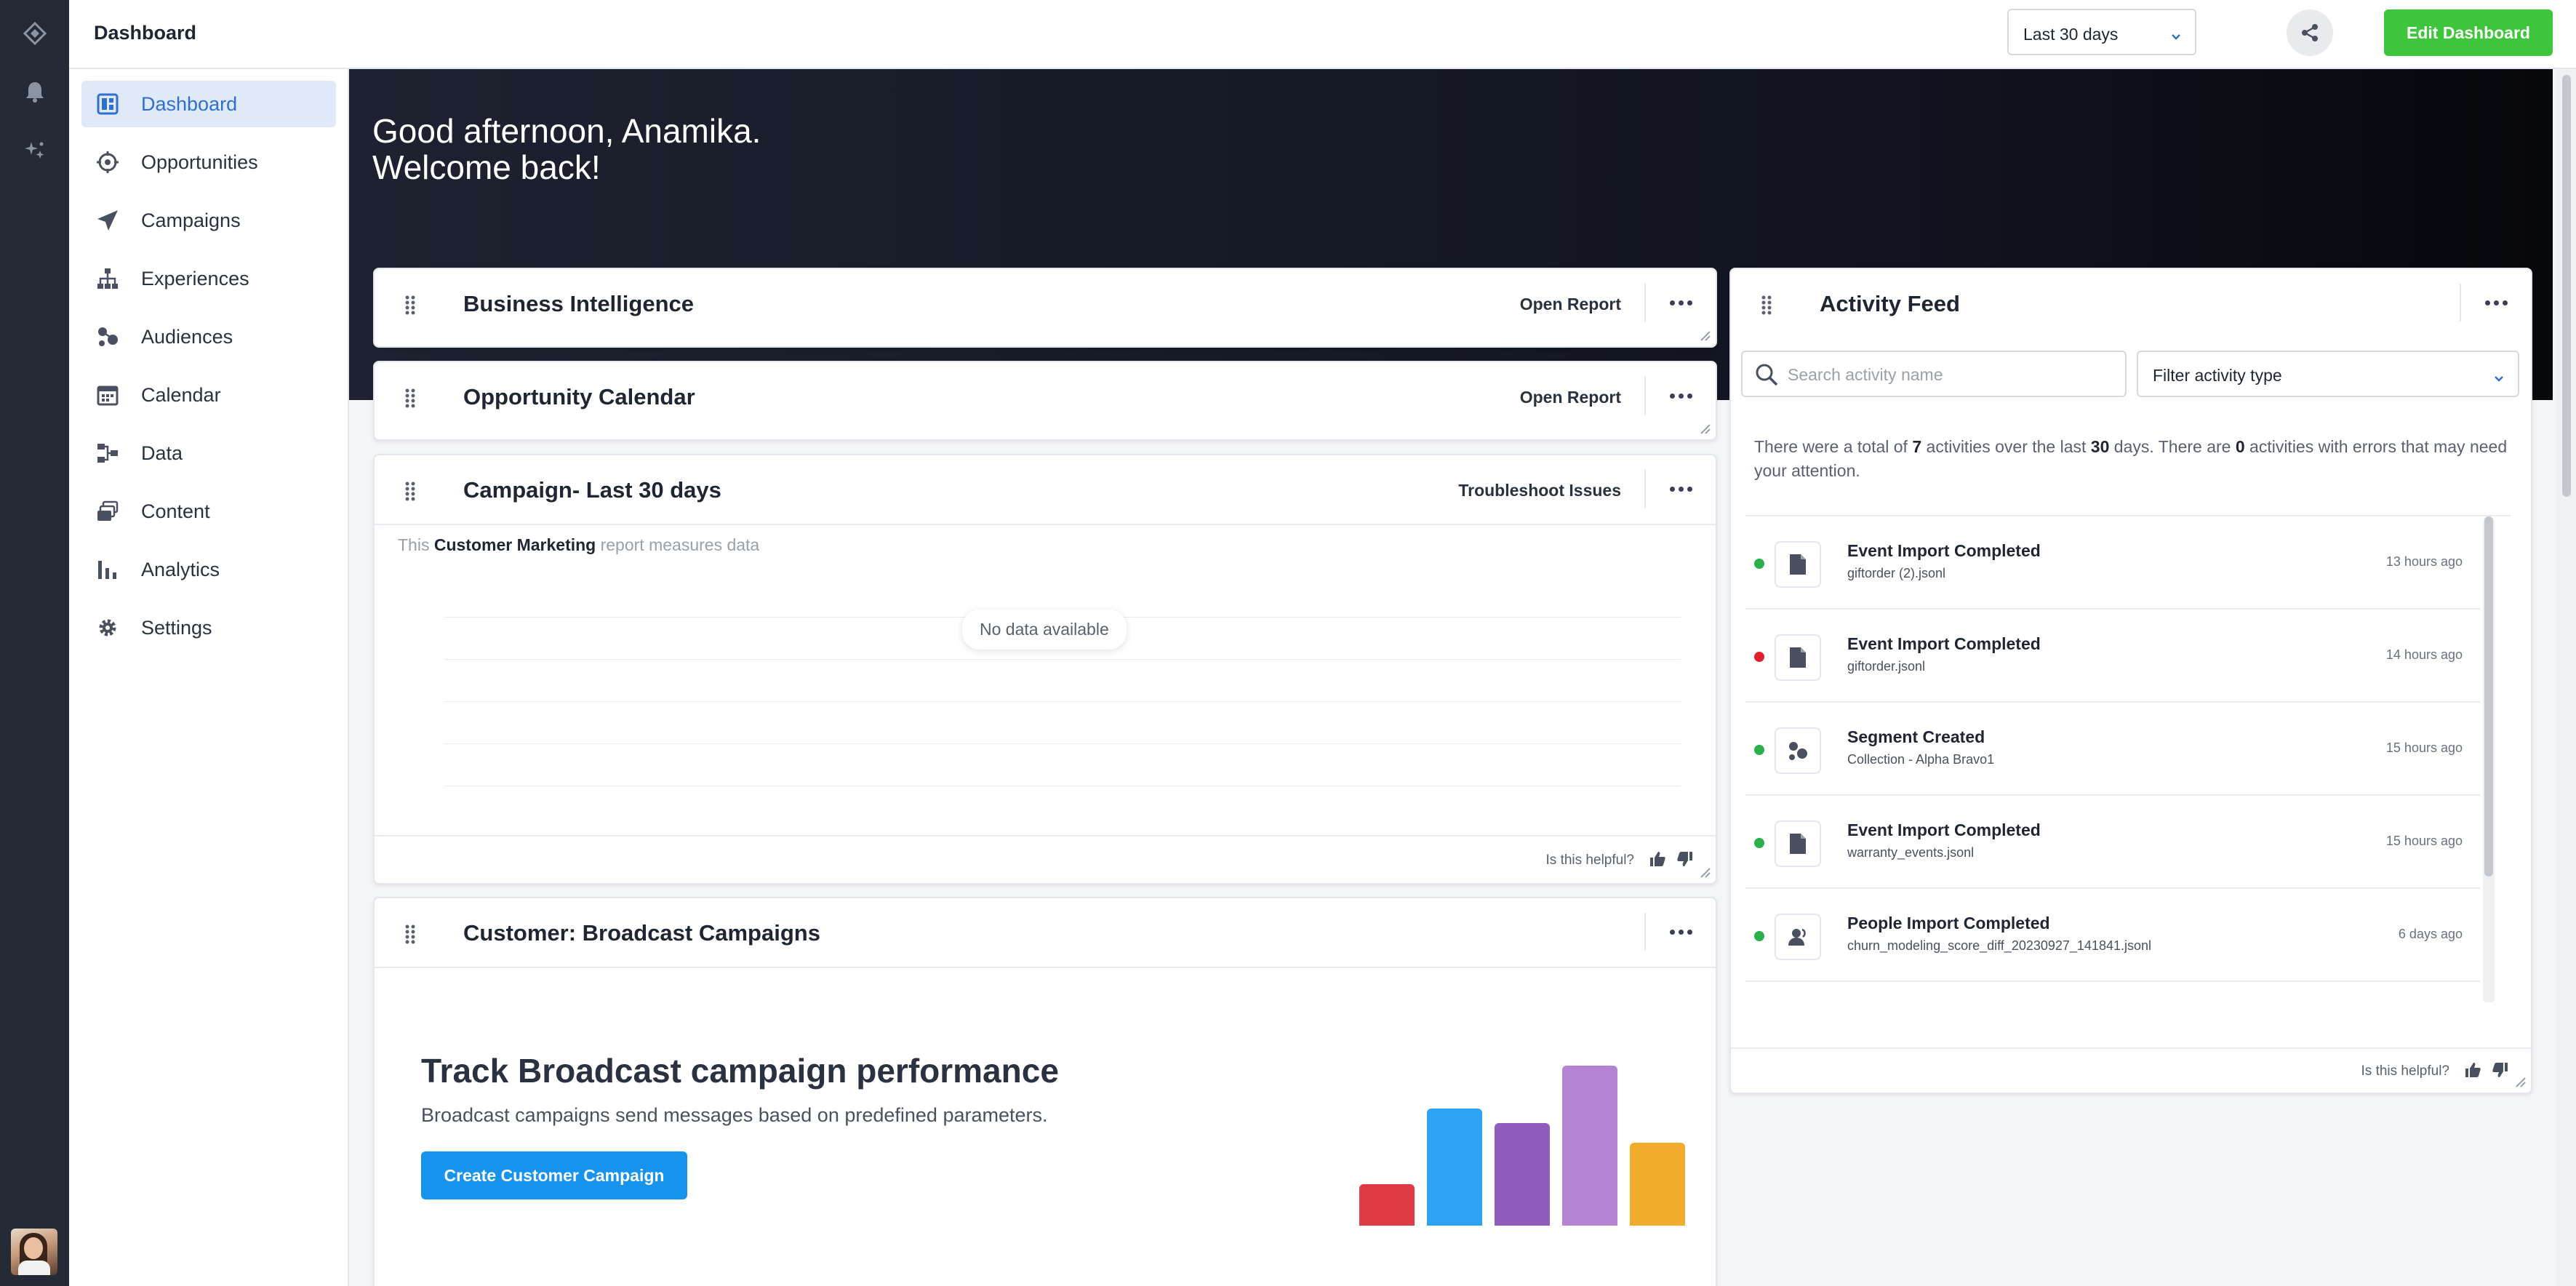 This screenshot has height=1286, width=2576. Describe the element at coordinates (1948, 923) in the screenshot. I see `activity-title: People Import Completed` at that location.